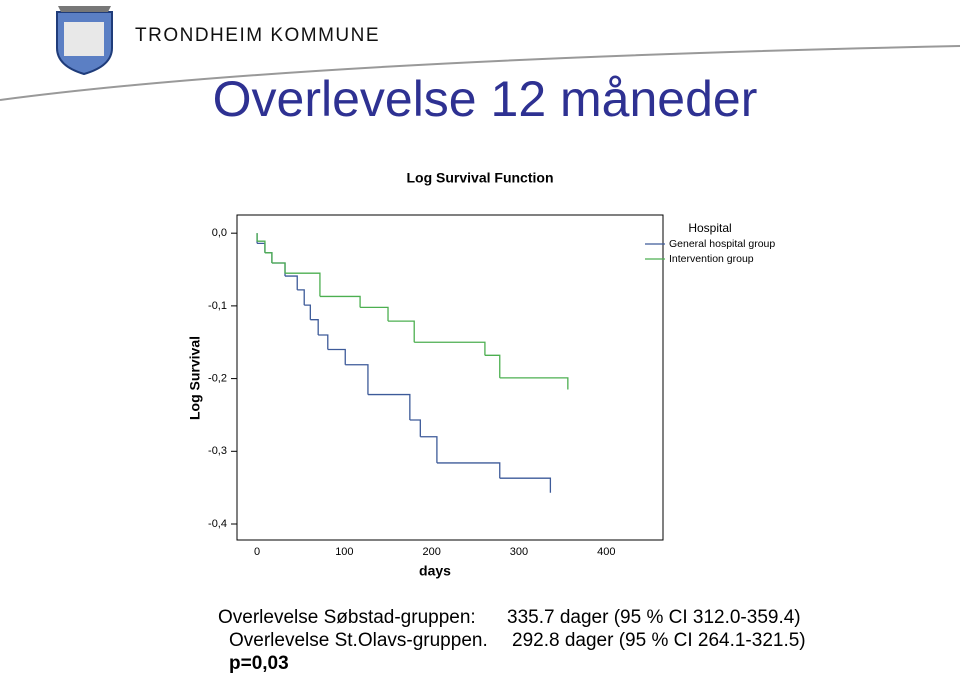  I want to click on y-tick-label: -0,1, so click(217, 306).